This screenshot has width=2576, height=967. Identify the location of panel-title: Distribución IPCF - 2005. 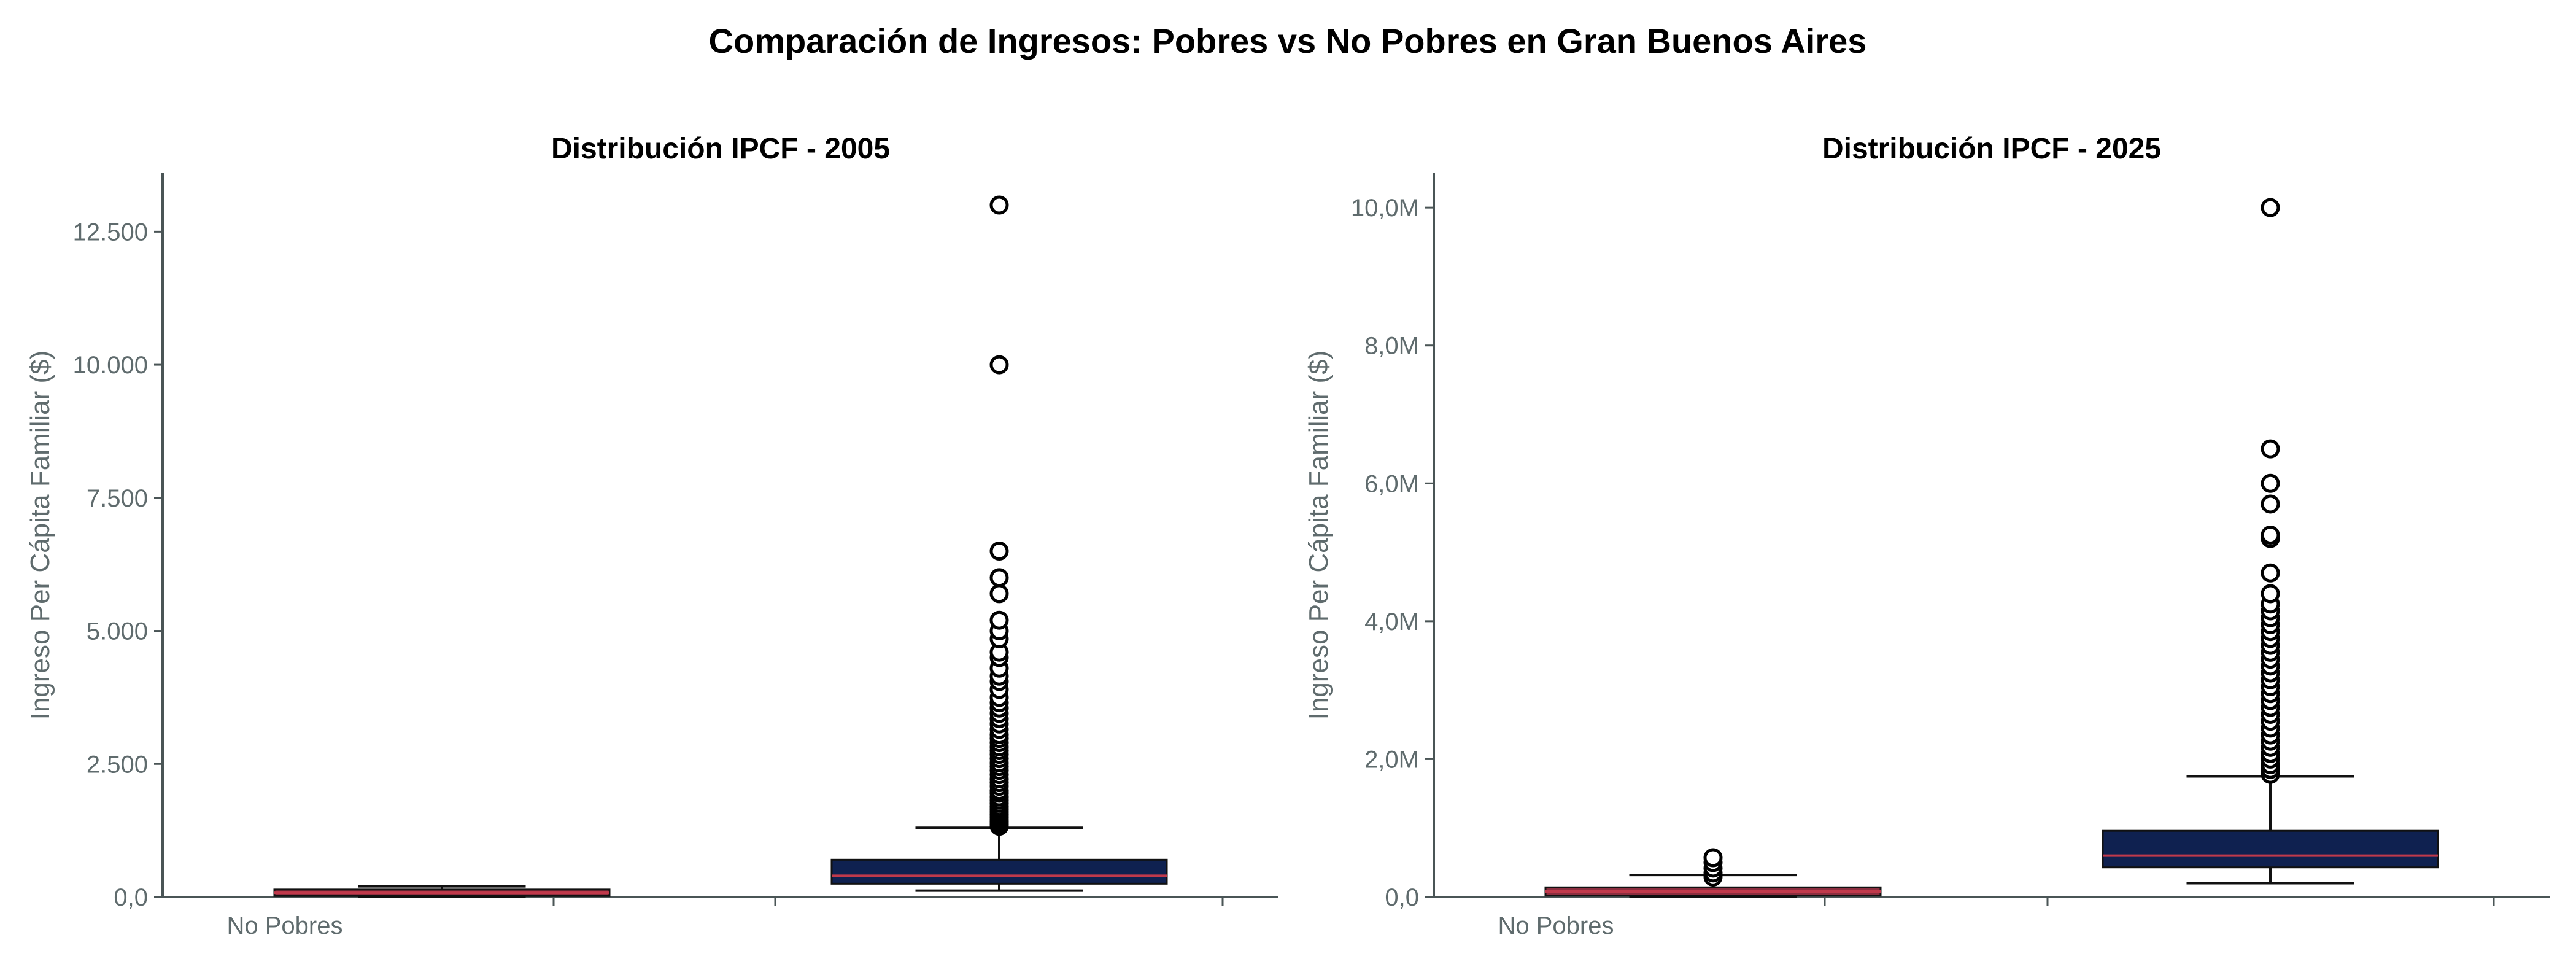
(720, 149).